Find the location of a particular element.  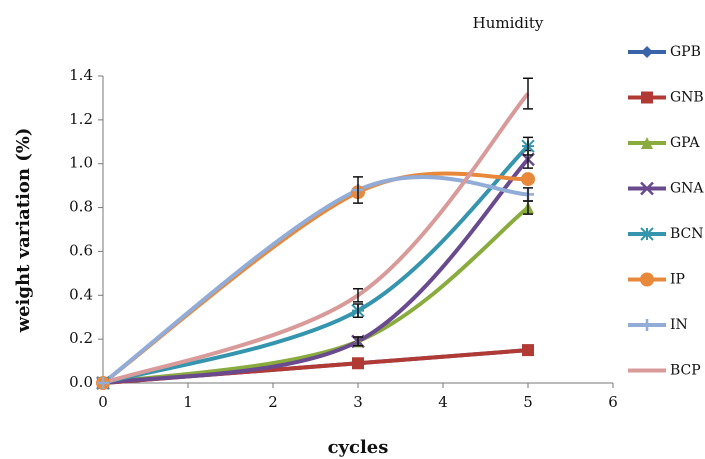

legend-label: BCN is located at coordinates (687, 234).